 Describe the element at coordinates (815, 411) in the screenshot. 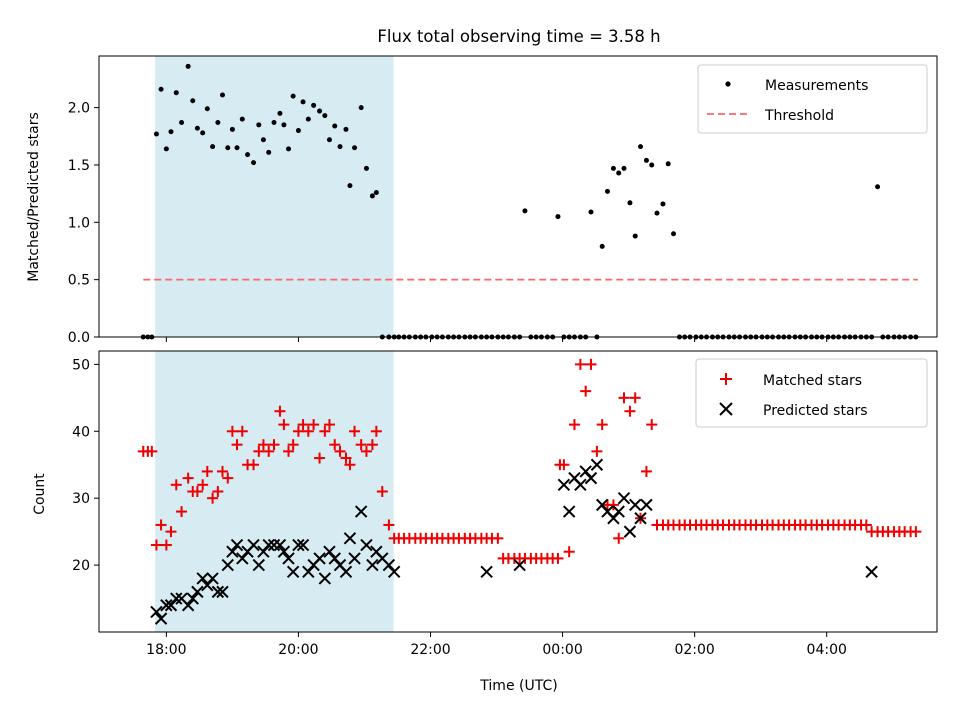

I see `legend-predicted-label: Predicted stars` at that location.